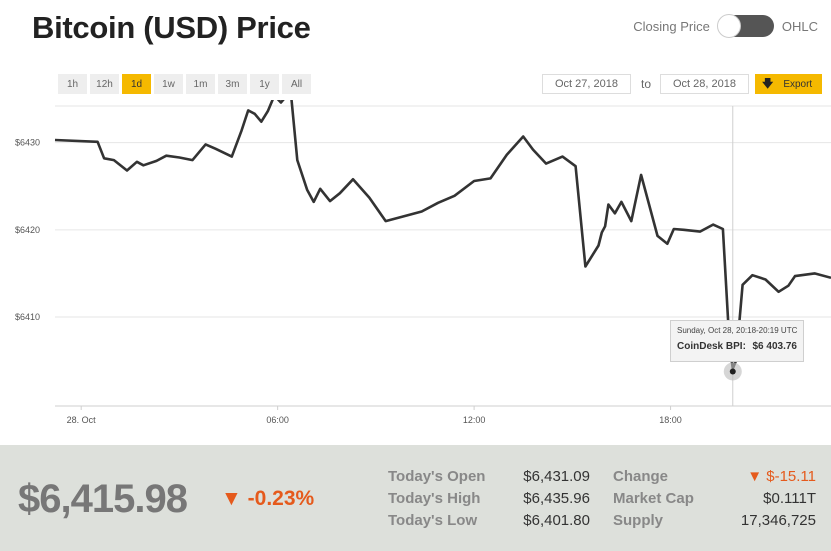 The width and height of the screenshot is (831, 551). What do you see at coordinates (646, 84) in the screenshot?
I see `date-to-label: to` at bounding box center [646, 84].